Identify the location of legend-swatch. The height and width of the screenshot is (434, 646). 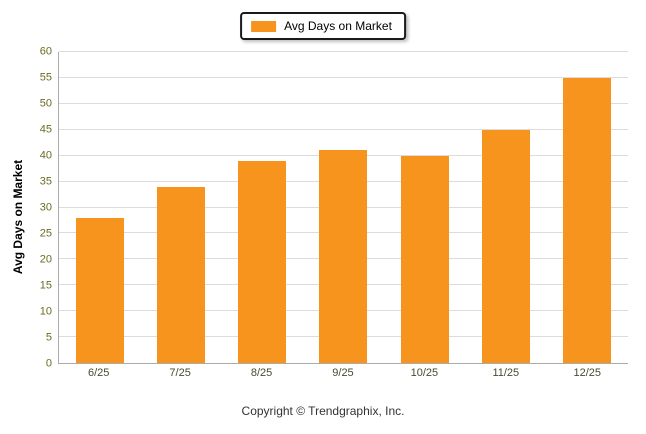
(264, 26).